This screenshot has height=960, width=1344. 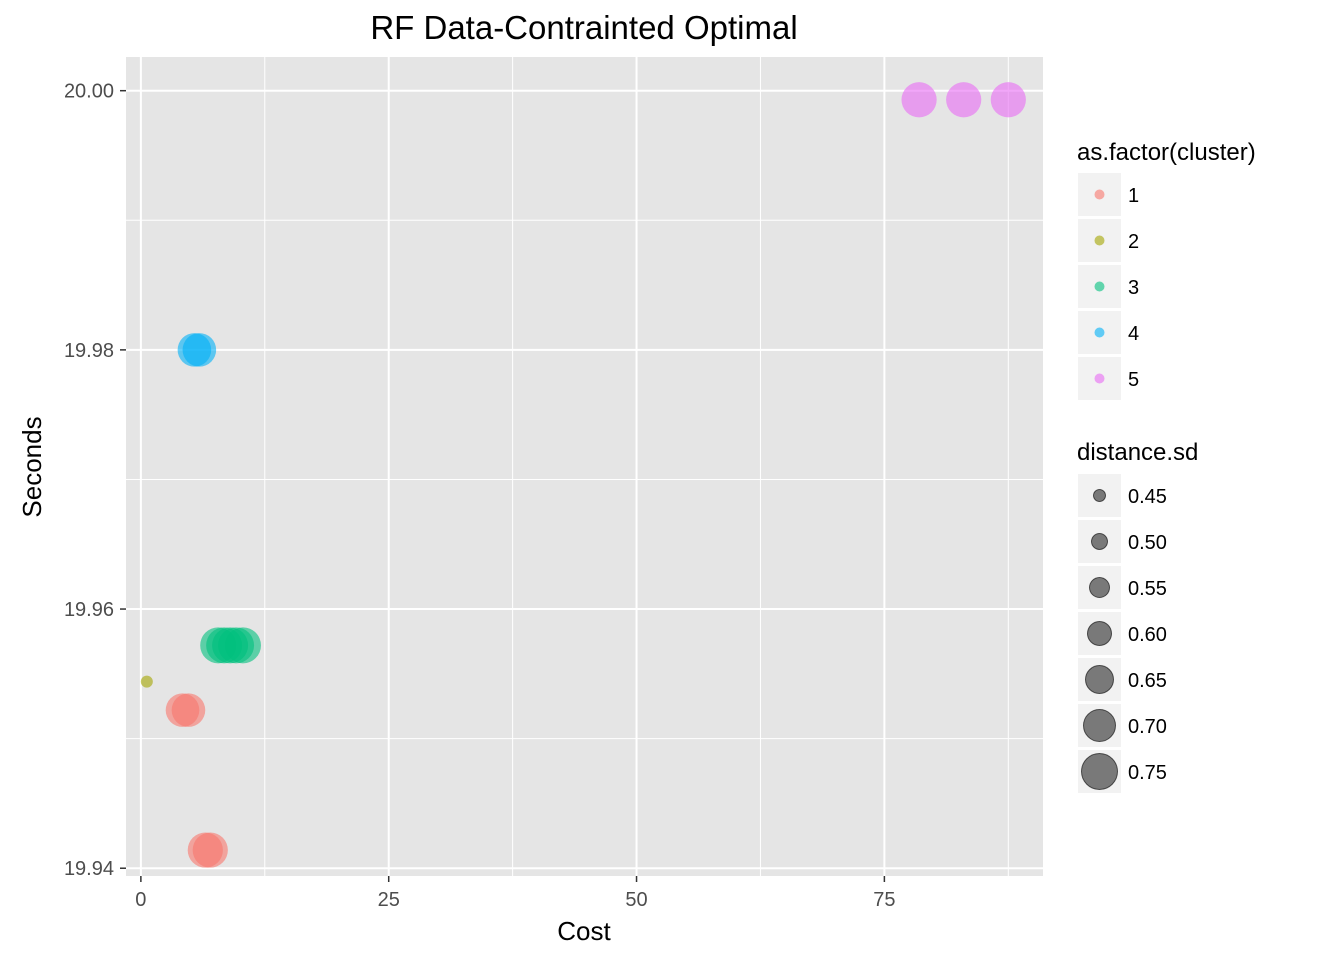 What do you see at coordinates (1147, 727) in the screenshot?
I see `size-legend-label: 0.70` at bounding box center [1147, 727].